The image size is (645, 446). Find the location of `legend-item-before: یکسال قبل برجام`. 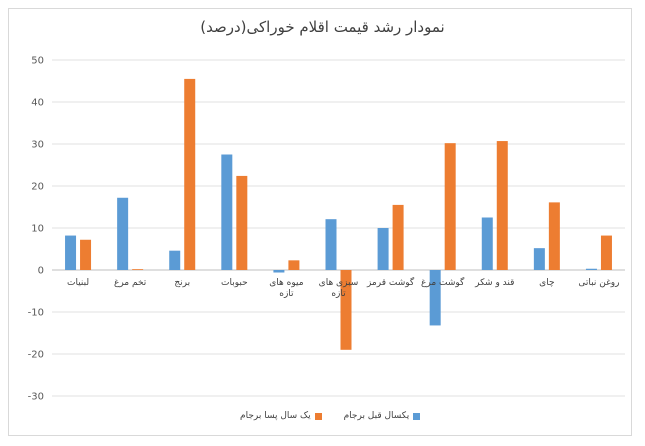

legend-item-before: یکسال قبل برجام is located at coordinates (382, 416).